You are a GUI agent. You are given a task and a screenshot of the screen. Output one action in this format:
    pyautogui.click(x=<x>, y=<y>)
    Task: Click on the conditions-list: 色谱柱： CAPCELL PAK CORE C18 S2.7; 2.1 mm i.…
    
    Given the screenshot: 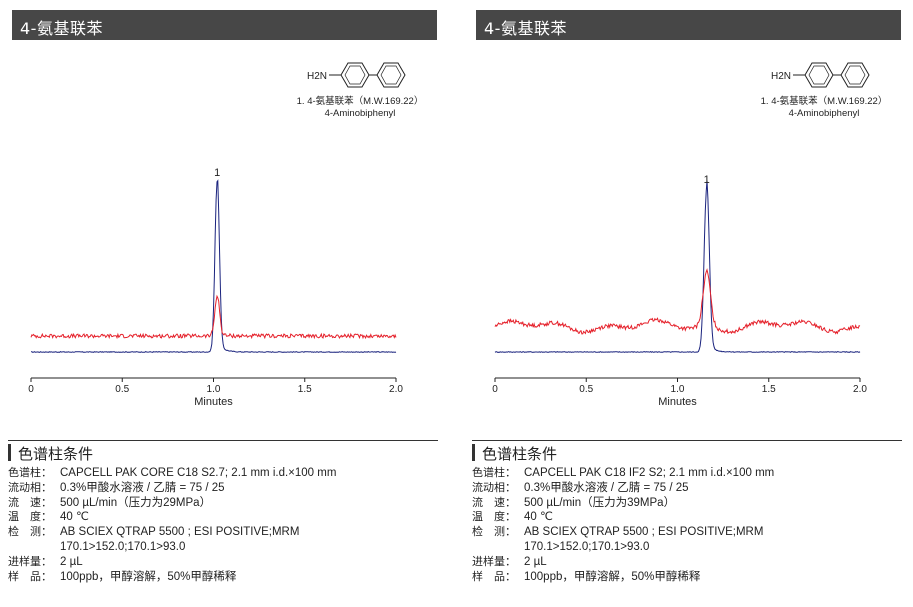 What is the action you would take?
    pyautogui.click(x=228, y=525)
    